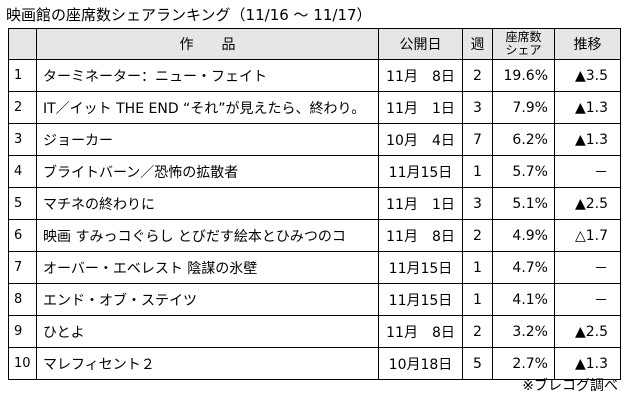 The width and height of the screenshot is (627, 402). I want to click on week-count-cell: 7, so click(477, 139).